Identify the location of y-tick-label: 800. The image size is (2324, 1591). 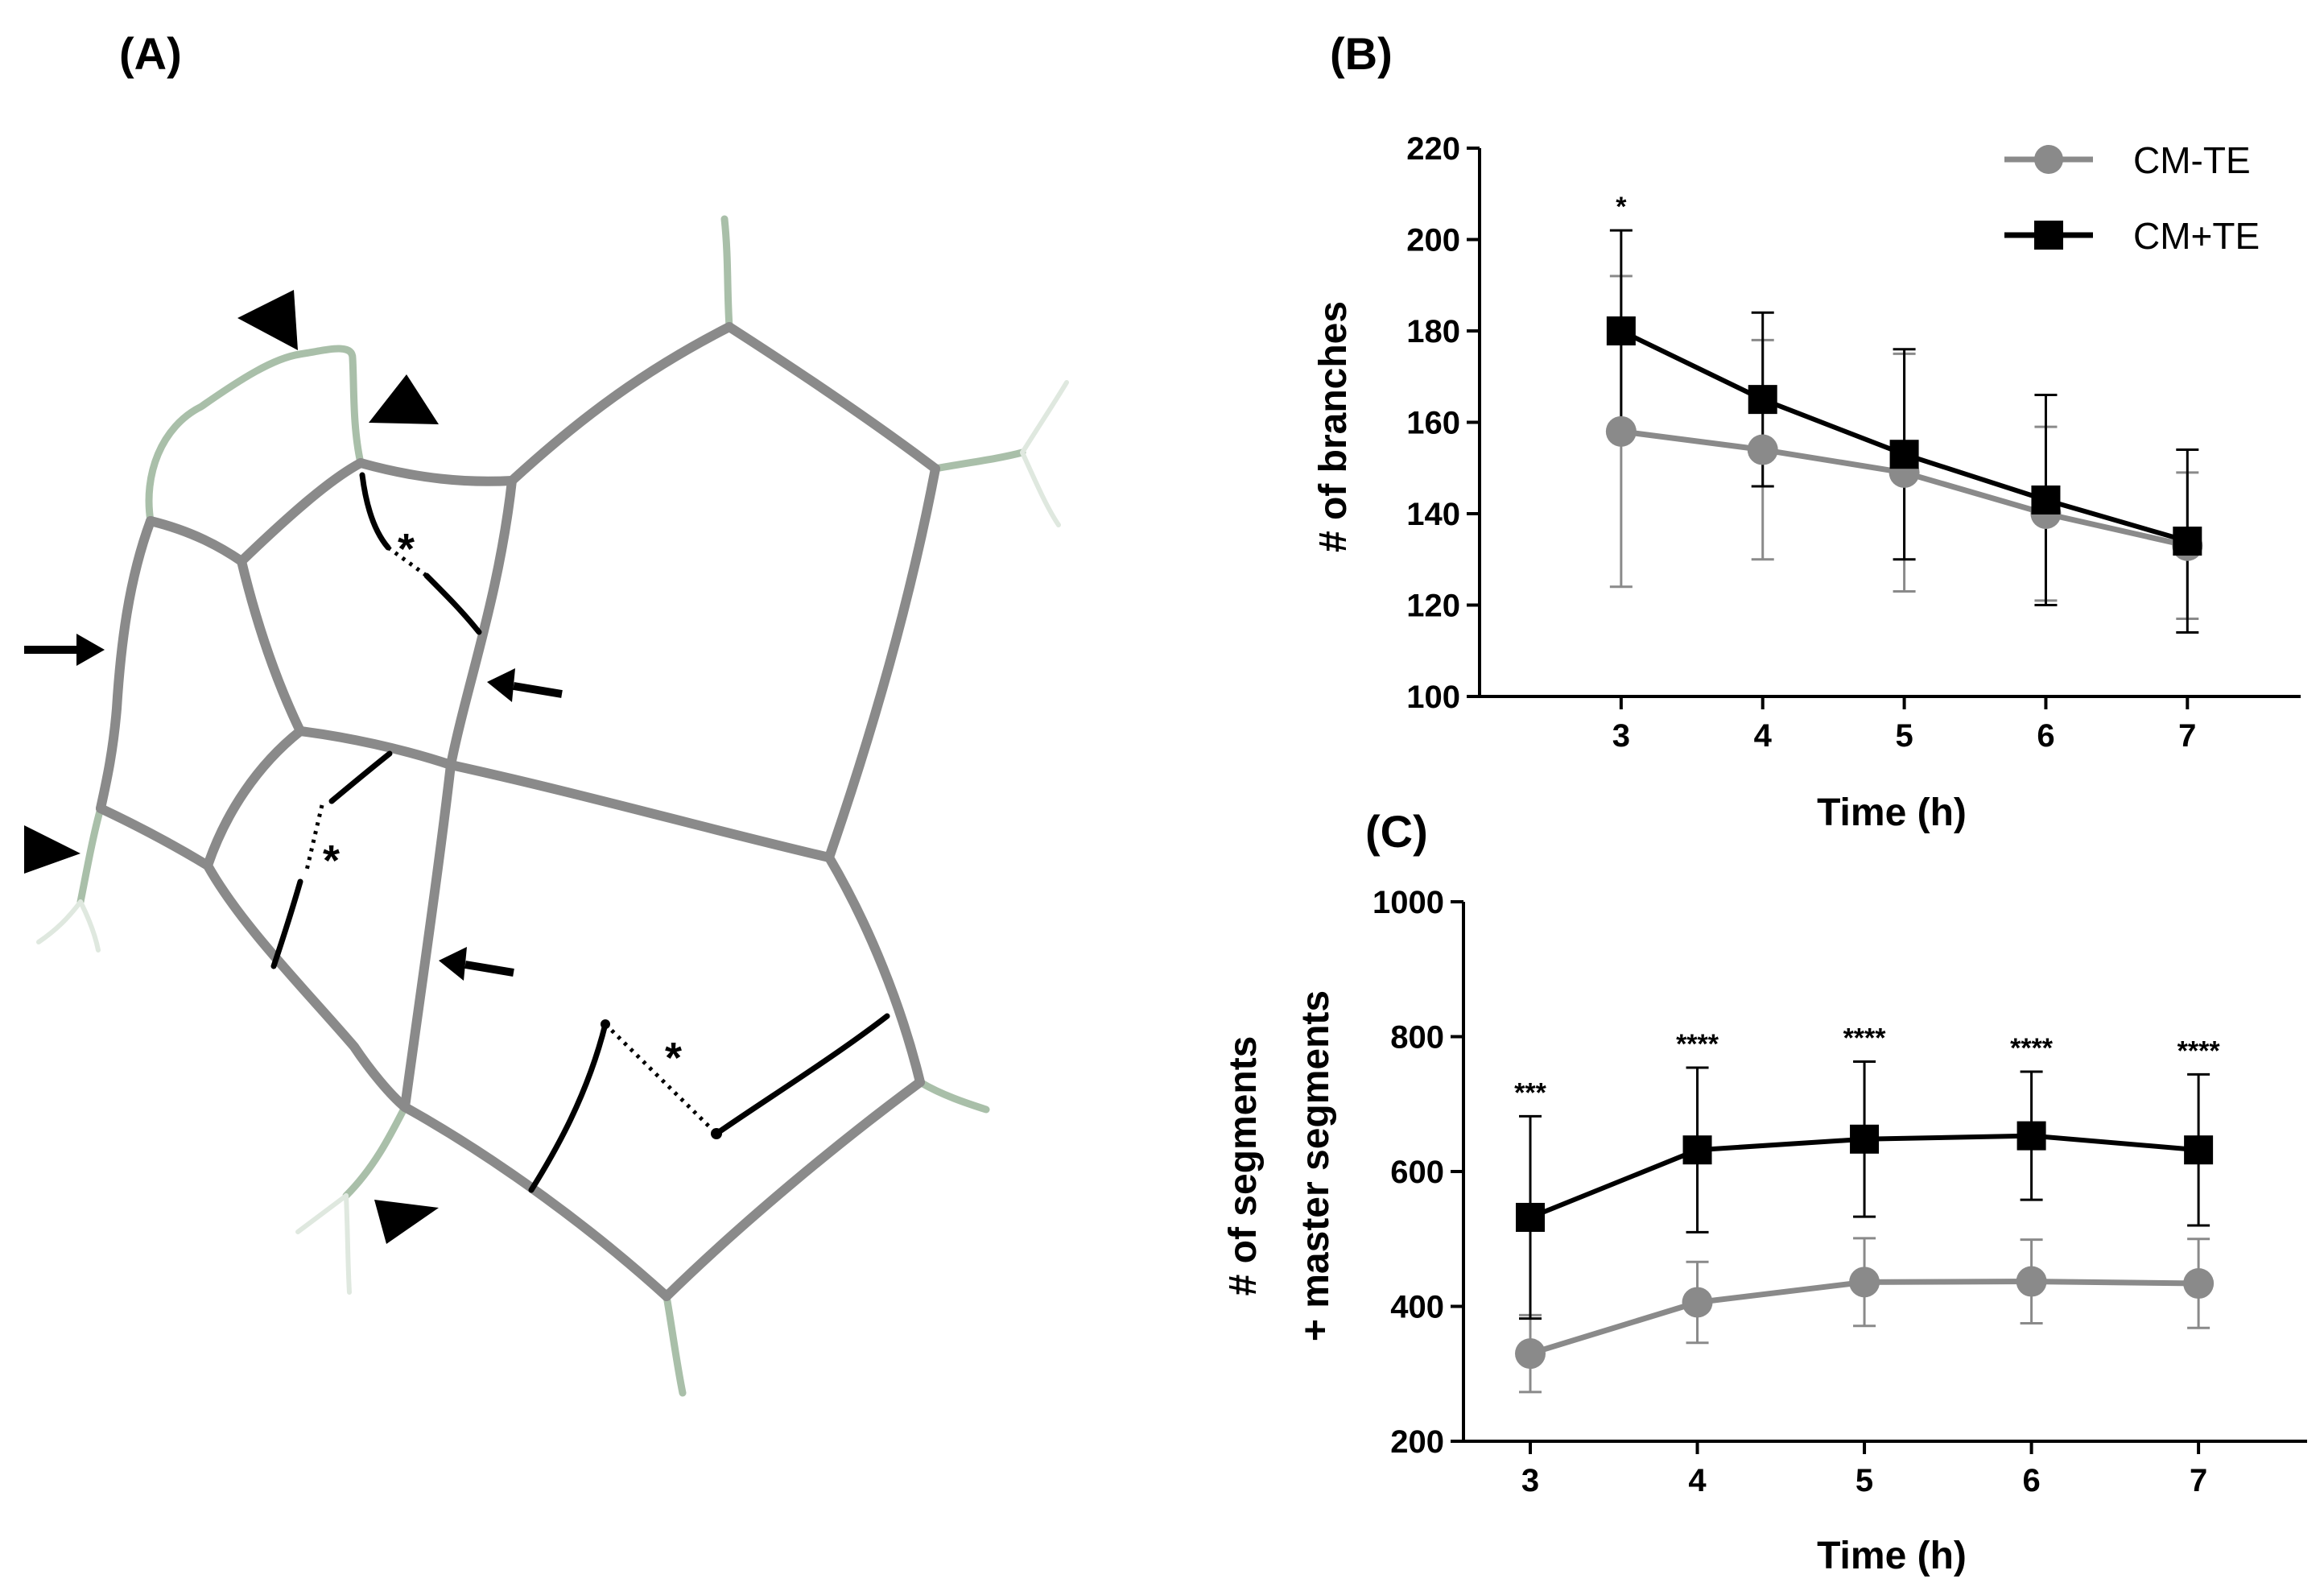
(1417, 1038).